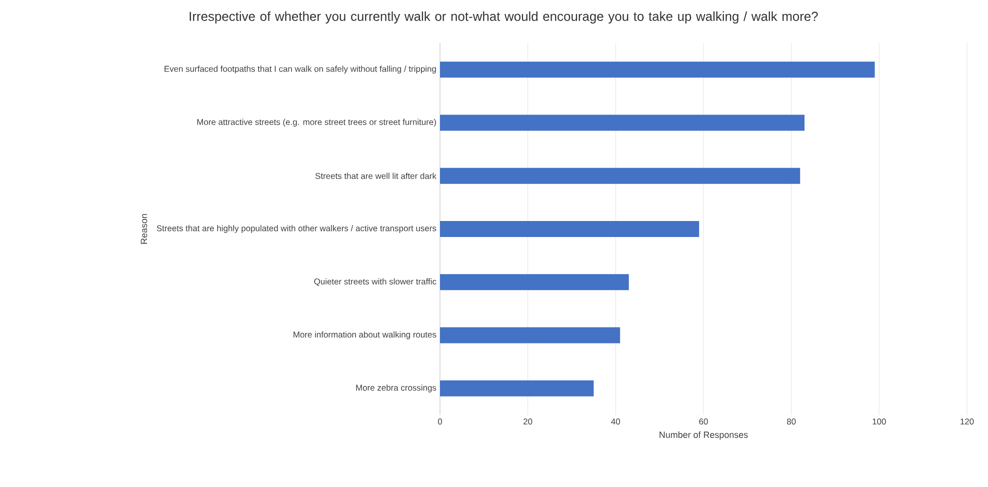  Describe the element at coordinates (704, 435) in the screenshot. I see `x-axis-title: Number of Responses` at that location.